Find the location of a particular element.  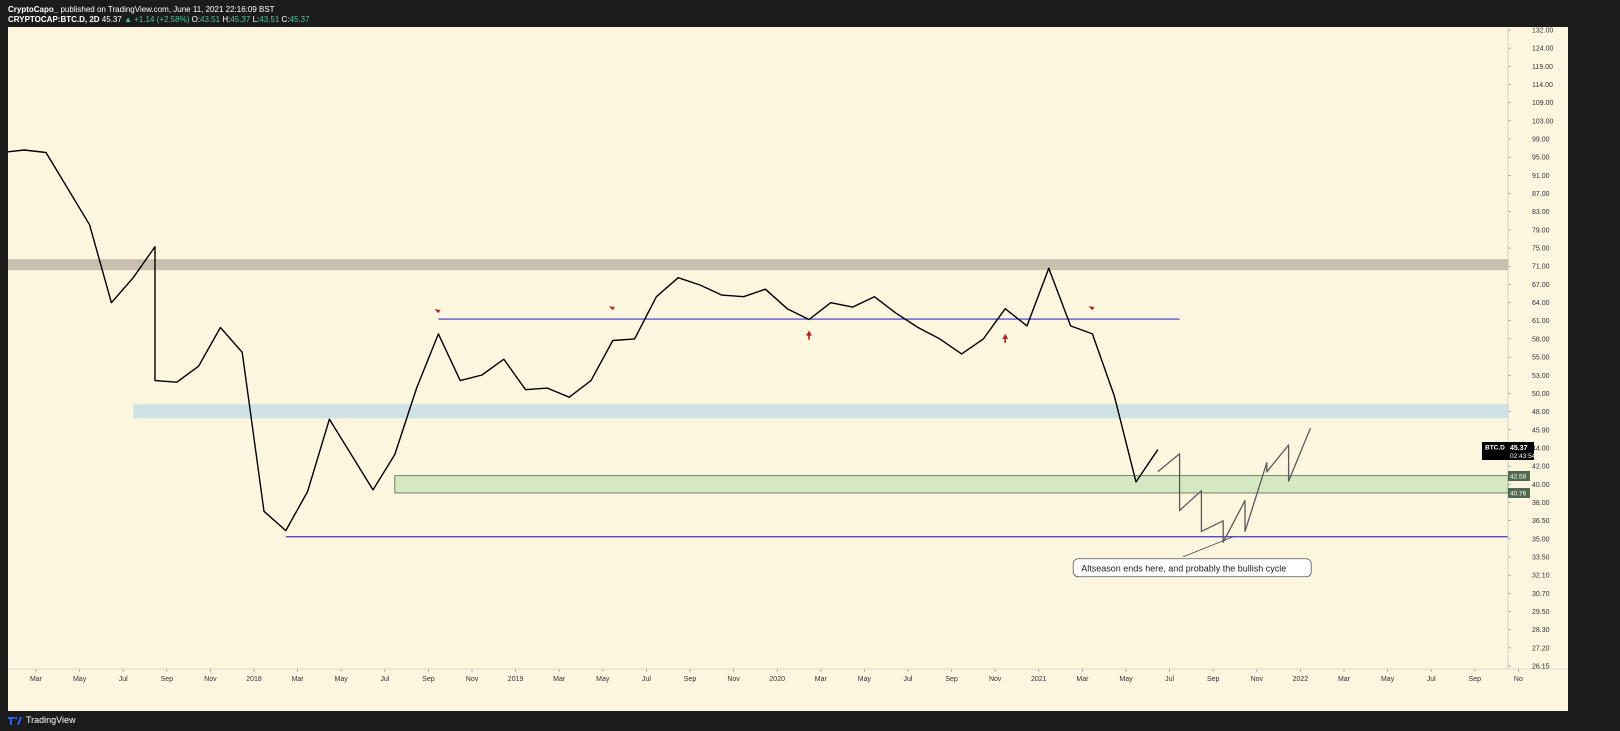

annotation-pointer is located at coordinates (1208, 547).